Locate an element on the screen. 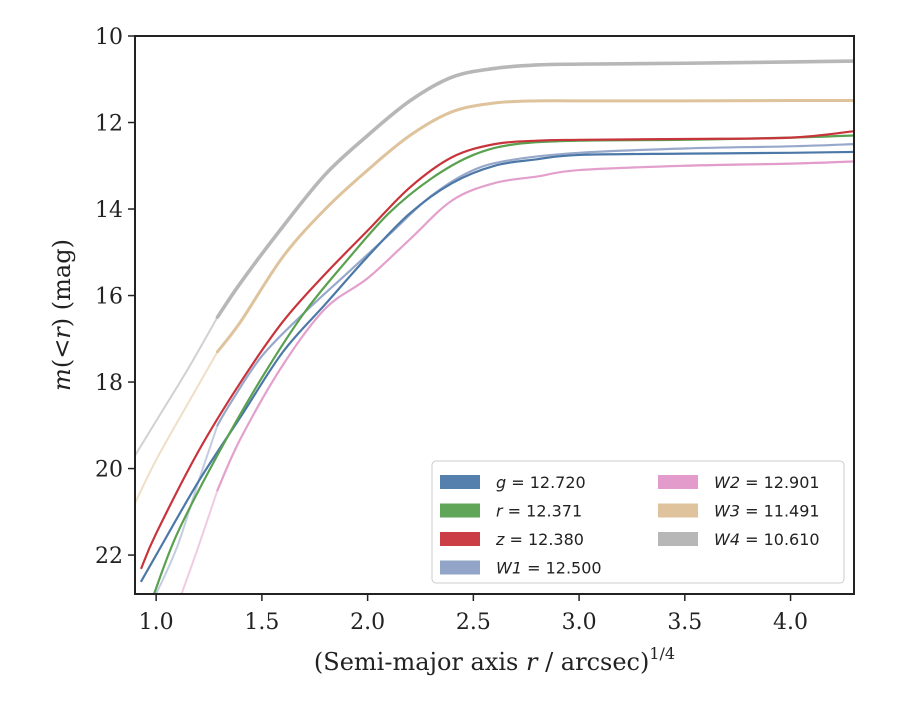  y-tick-label: 12 is located at coordinates (109, 124).